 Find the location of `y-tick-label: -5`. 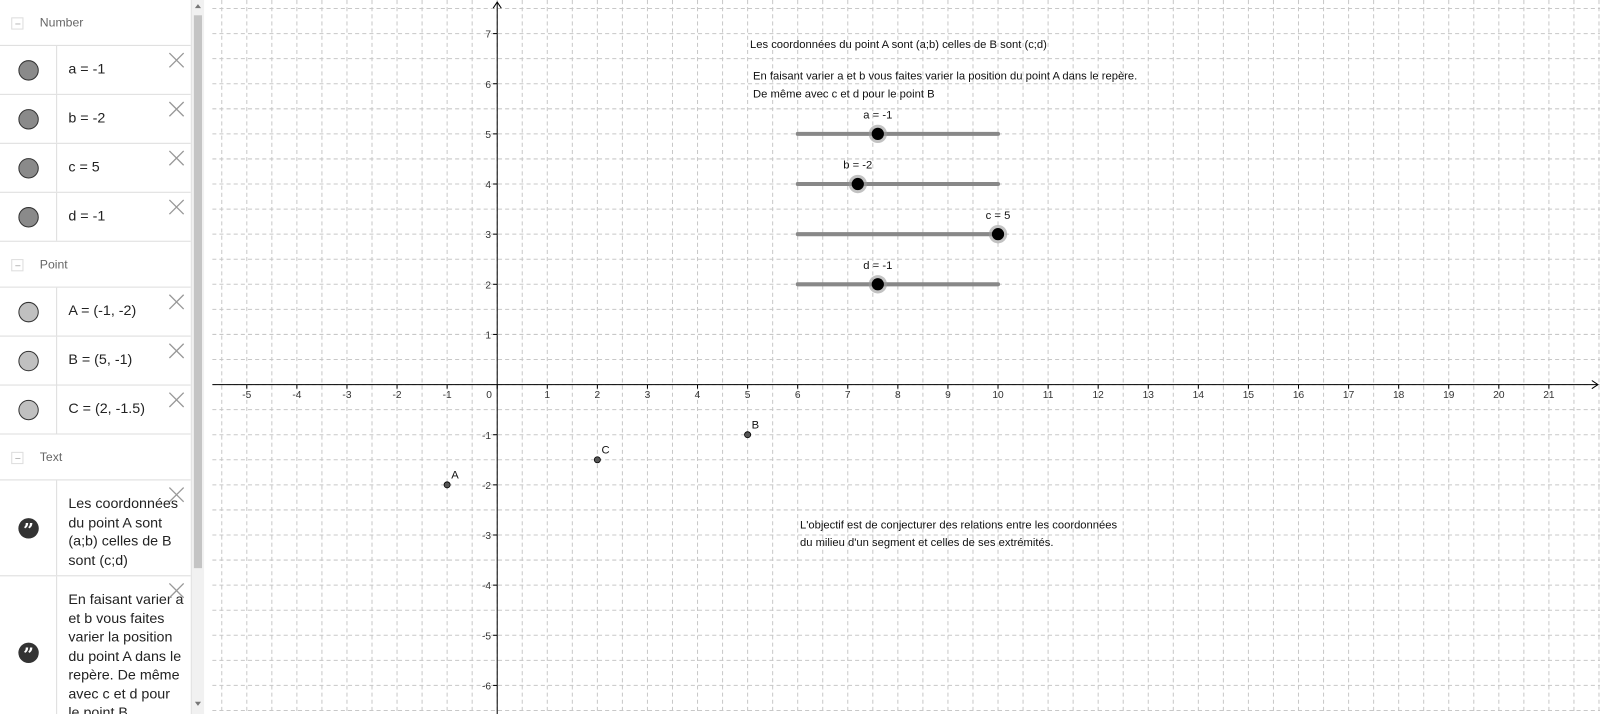

y-tick-label: -5 is located at coordinates (486, 636).